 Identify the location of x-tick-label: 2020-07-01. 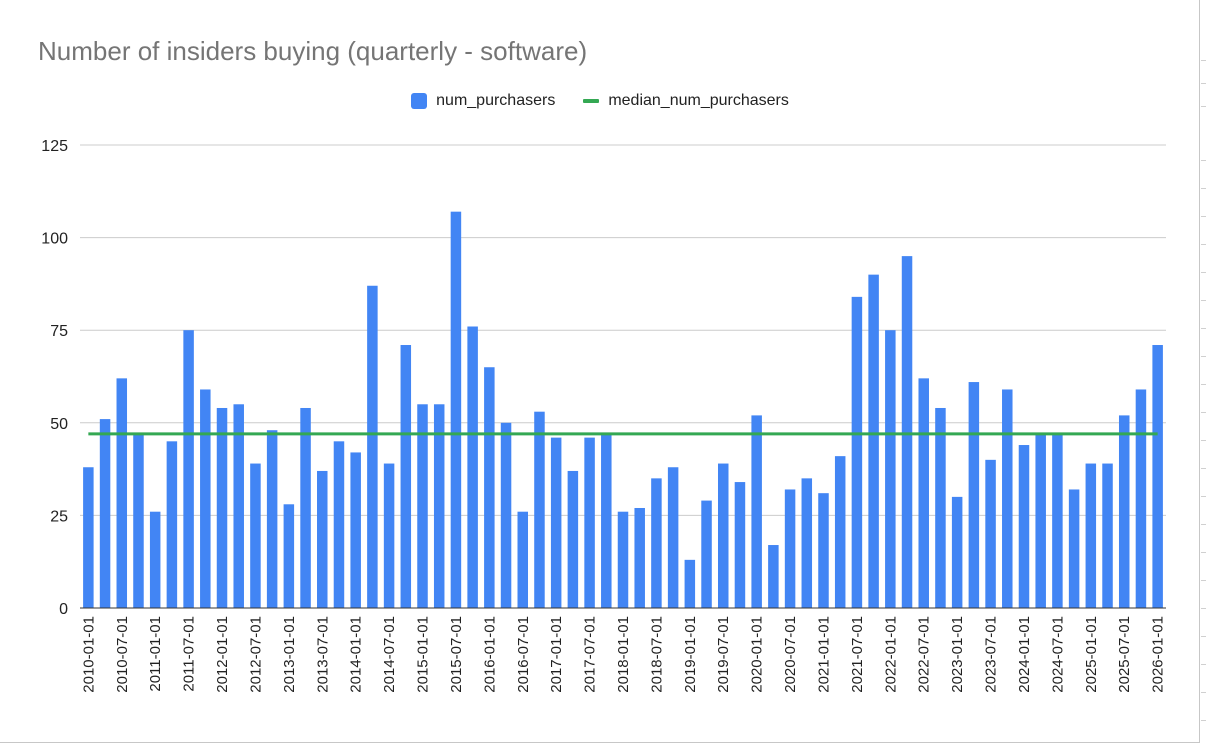
(790, 654).